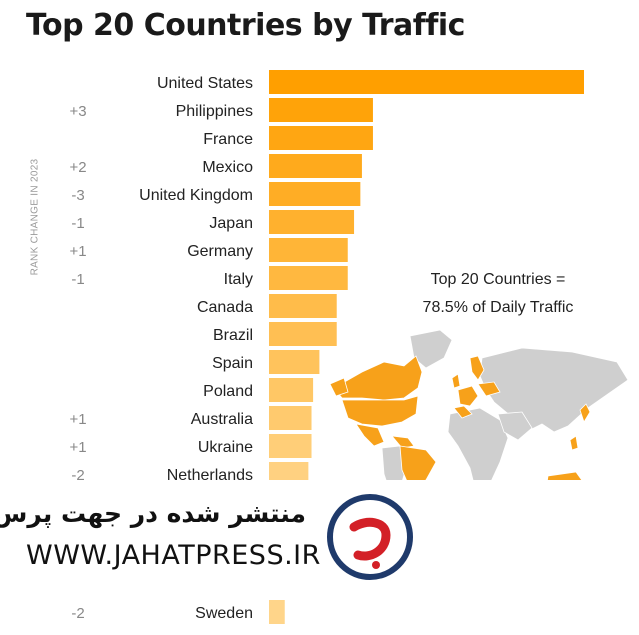  Describe the element at coordinates (380, 411) in the screenshot. I see `map-usa` at that location.